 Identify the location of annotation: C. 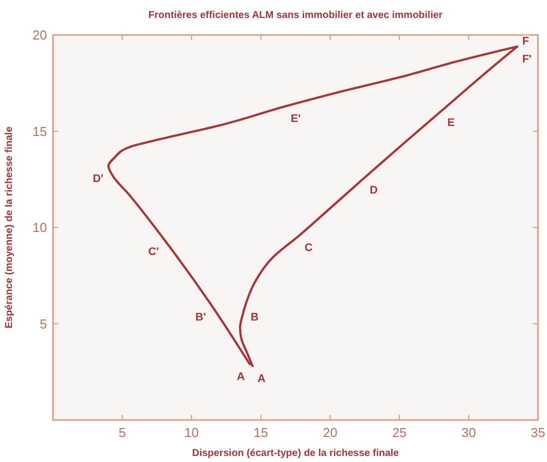
(308, 248).